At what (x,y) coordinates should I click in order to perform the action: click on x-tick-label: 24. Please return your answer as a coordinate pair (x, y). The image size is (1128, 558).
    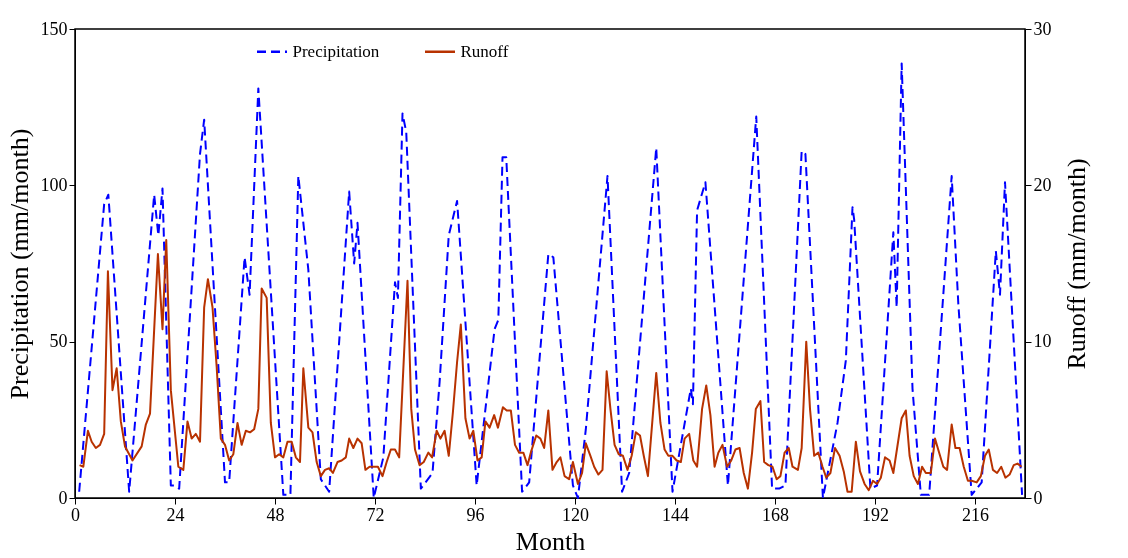
    Looking at the image, I should click on (175, 514).